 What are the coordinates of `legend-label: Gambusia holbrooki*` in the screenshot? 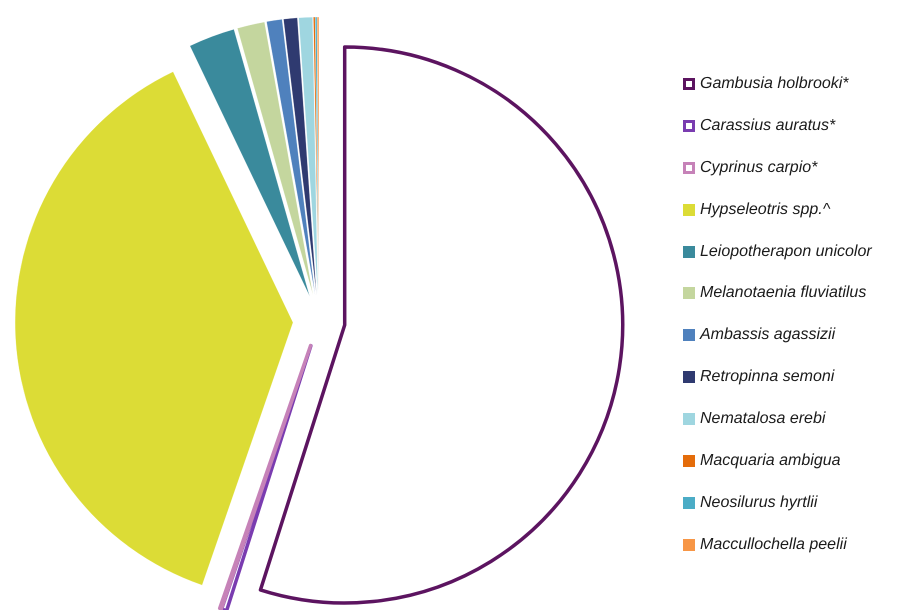 It's located at (774, 83).